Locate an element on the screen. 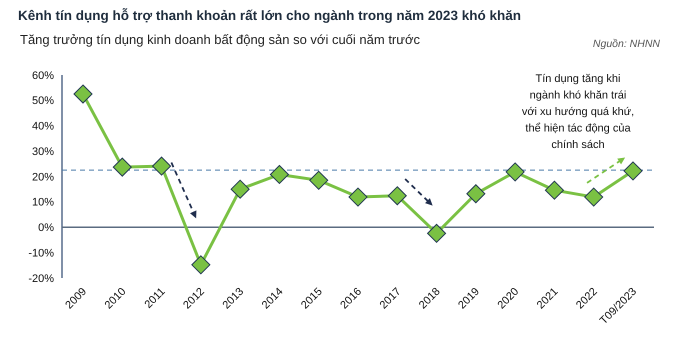 The width and height of the screenshot is (682, 341). text: Nguồn: NHNN is located at coordinates (626, 44).